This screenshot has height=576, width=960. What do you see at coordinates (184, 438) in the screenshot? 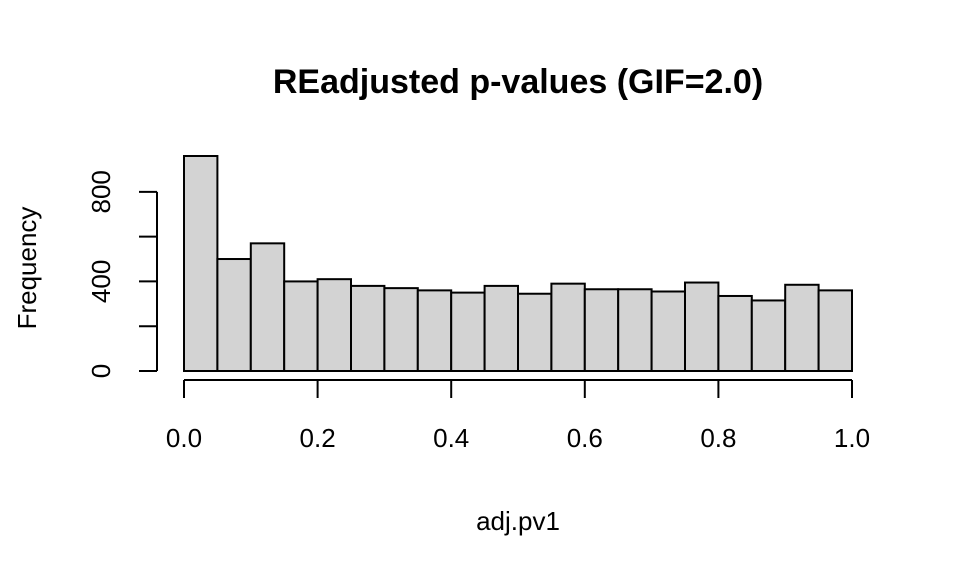
I see `x-tick-label: 0.0` at bounding box center [184, 438].